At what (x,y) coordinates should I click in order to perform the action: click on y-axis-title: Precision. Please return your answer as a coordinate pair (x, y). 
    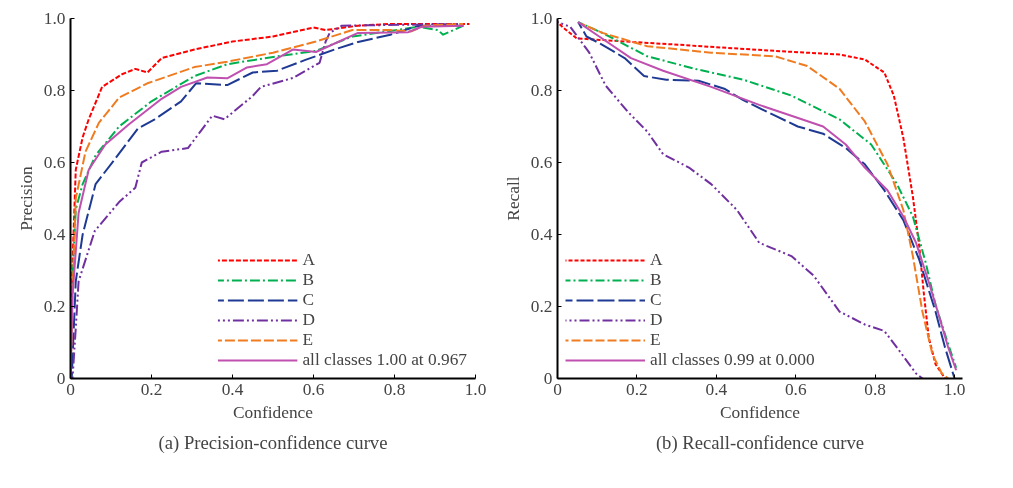
    Looking at the image, I should click on (26, 198).